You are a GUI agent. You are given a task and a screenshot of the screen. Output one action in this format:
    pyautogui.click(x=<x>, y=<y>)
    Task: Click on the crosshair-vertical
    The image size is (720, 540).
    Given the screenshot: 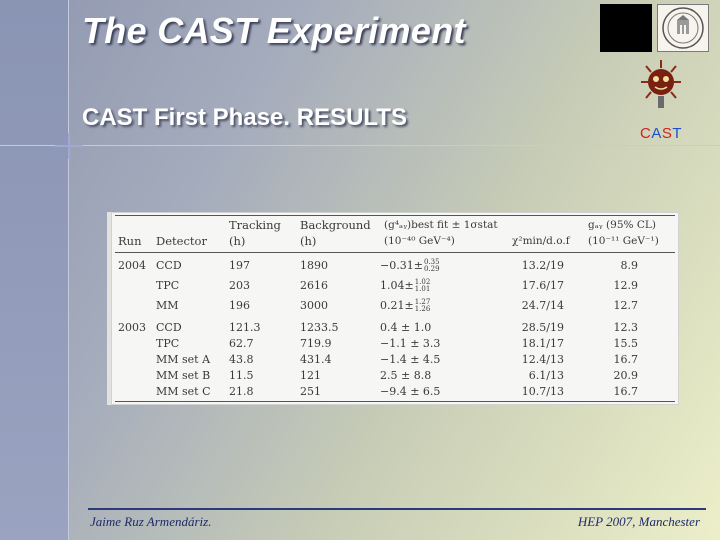 What is the action you would take?
    pyautogui.click(x=69, y=146)
    